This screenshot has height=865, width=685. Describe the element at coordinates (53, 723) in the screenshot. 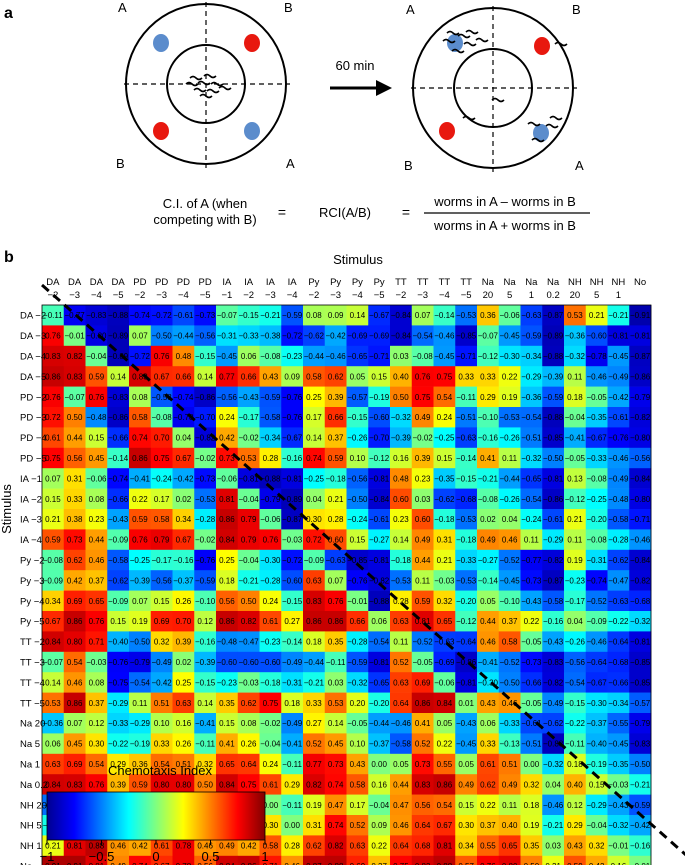

I see `cell-value-label: −0.36` at that location.